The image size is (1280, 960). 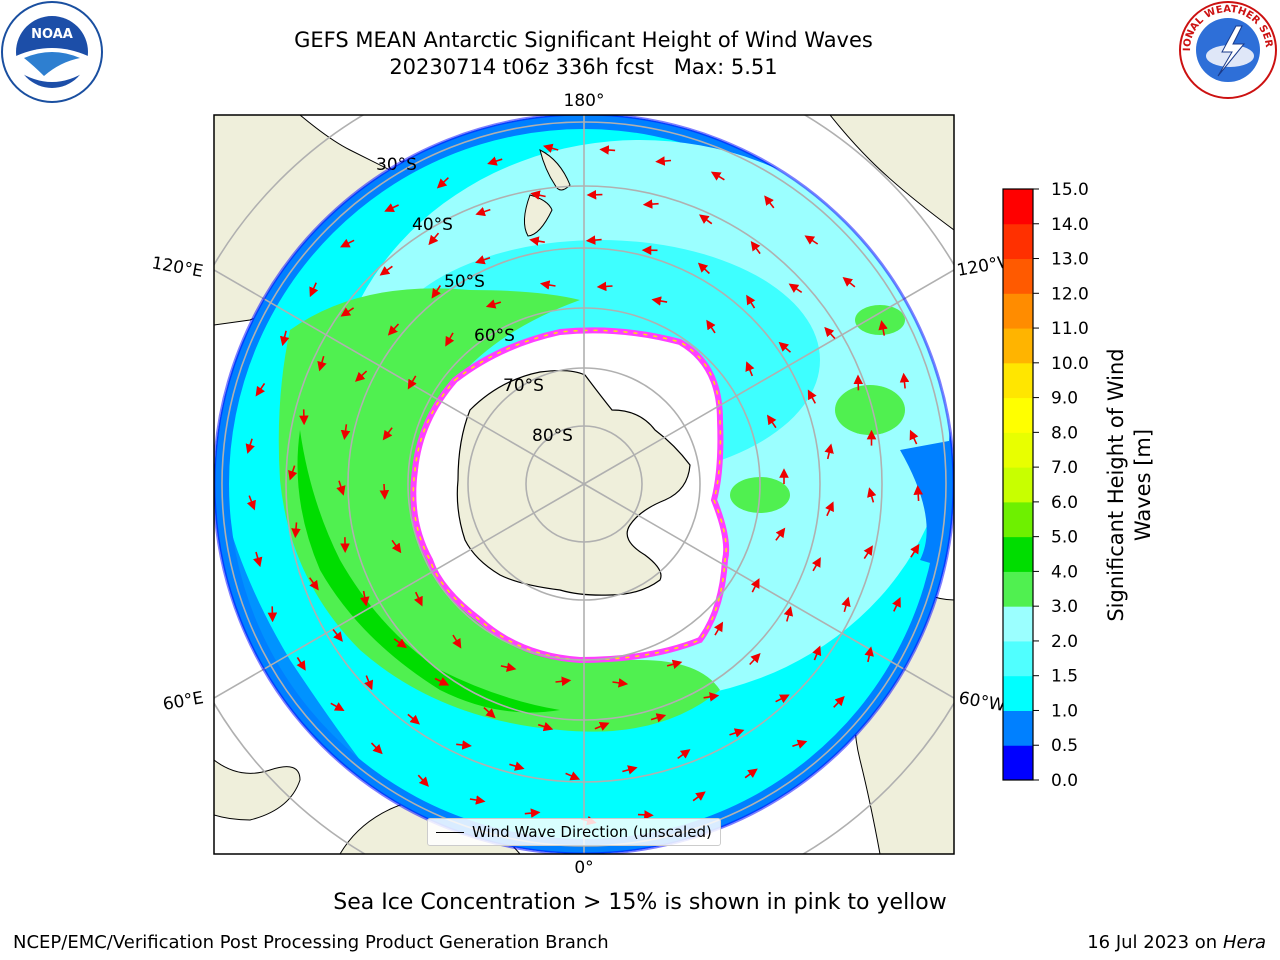 What do you see at coordinates (450, 832) in the screenshot?
I see `legend-line-icon` at bounding box center [450, 832].